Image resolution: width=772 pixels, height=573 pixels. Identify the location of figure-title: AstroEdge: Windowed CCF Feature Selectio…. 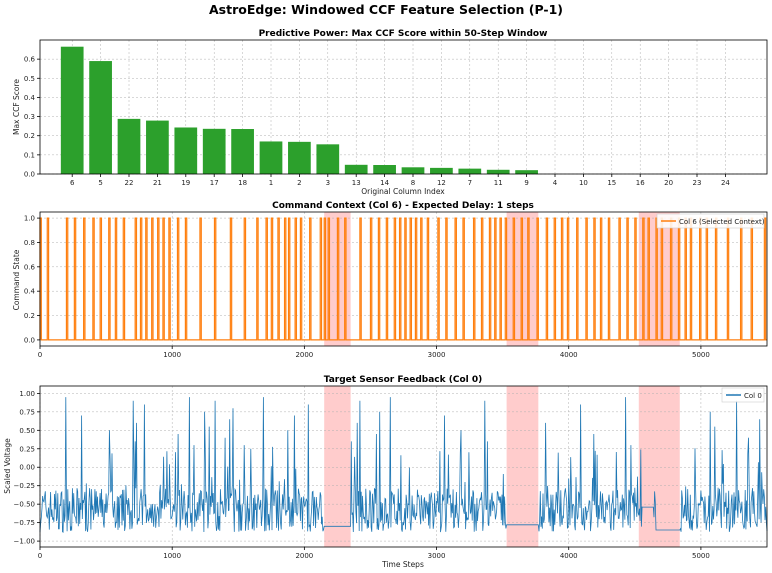
(386, 9).